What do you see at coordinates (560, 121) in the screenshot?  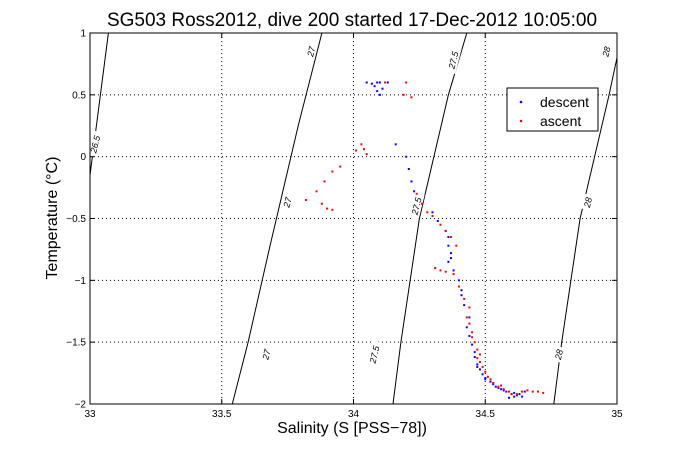 I see `legend-label-ascent: ascent` at bounding box center [560, 121].